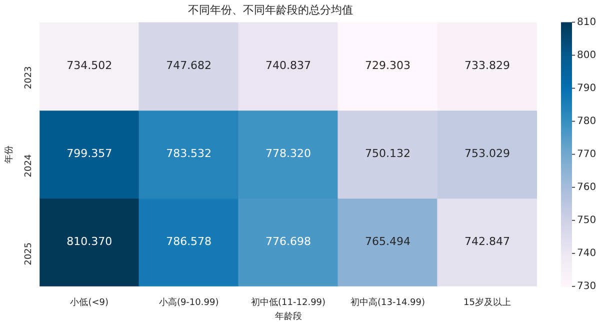  Describe the element at coordinates (586, 220) in the screenshot. I see `color-bar-label: 750` at that location.